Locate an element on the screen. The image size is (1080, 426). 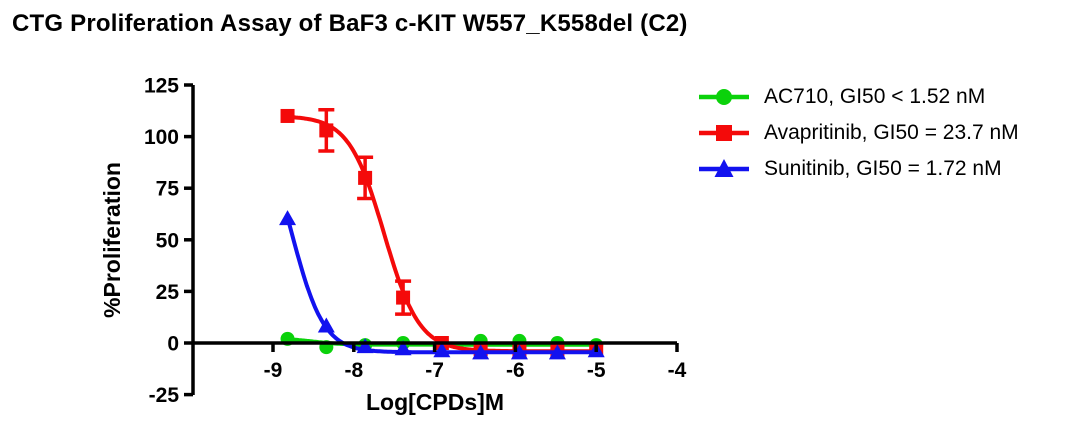
y-axis-label: %Proliferation is located at coordinates (112, 240).